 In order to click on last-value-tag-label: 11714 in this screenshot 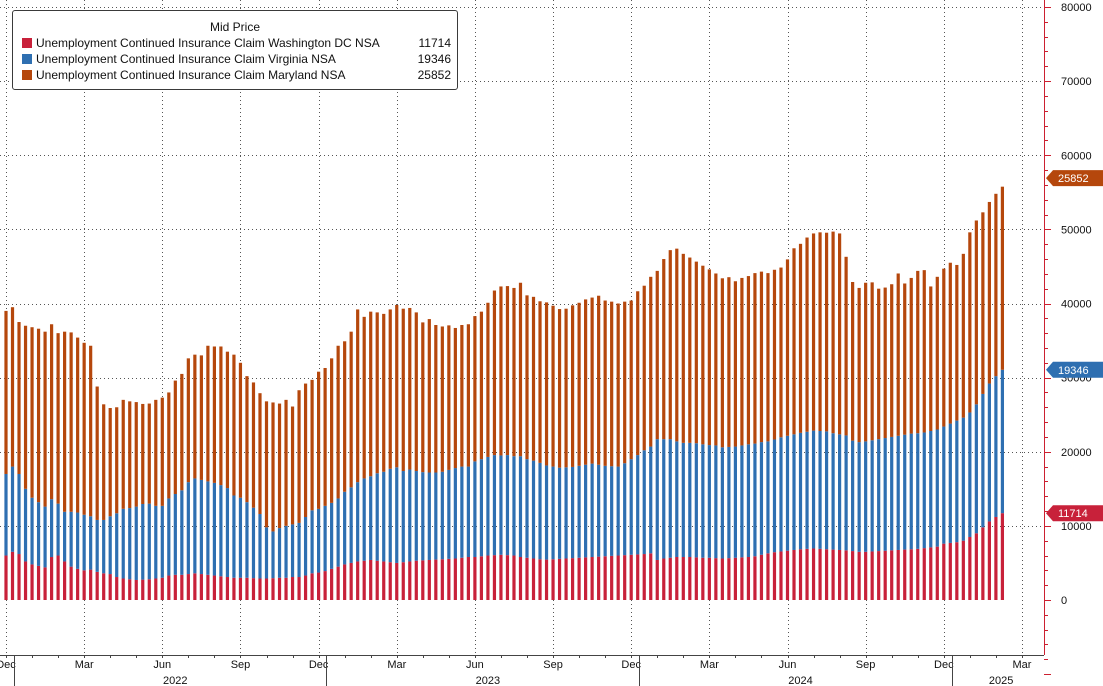, I will do `click(1073, 514)`.